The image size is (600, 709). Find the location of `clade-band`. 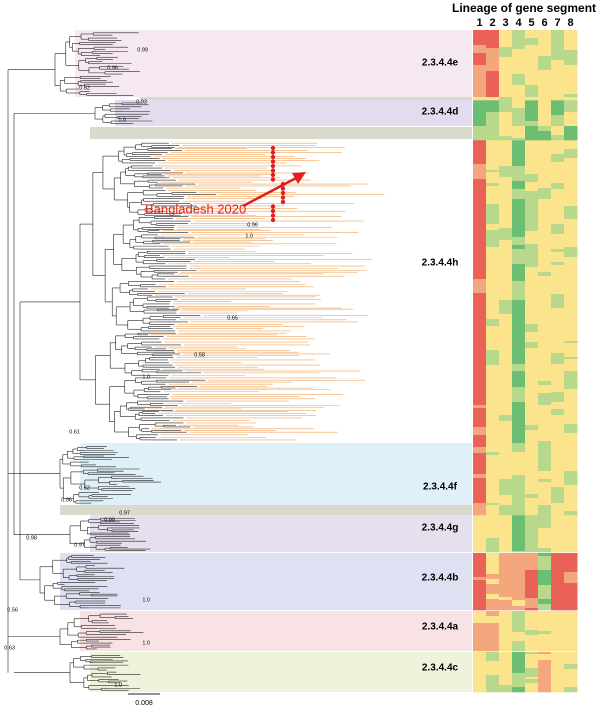

clade-band is located at coordinates (281, 672).